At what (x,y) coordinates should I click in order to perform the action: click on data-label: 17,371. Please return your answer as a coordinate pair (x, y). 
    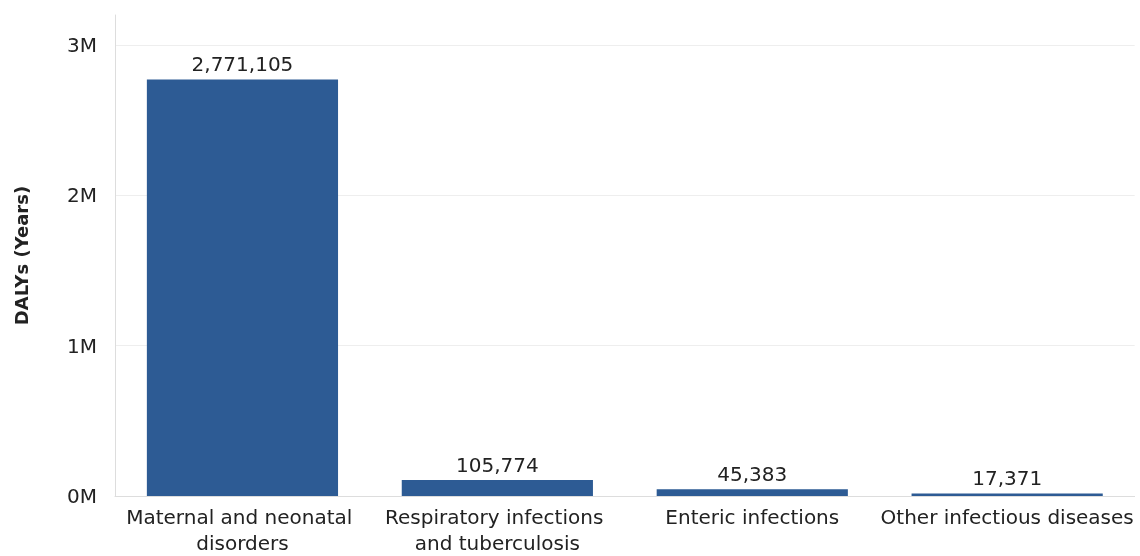
    Looking at the image, I should click on (1007, 478).